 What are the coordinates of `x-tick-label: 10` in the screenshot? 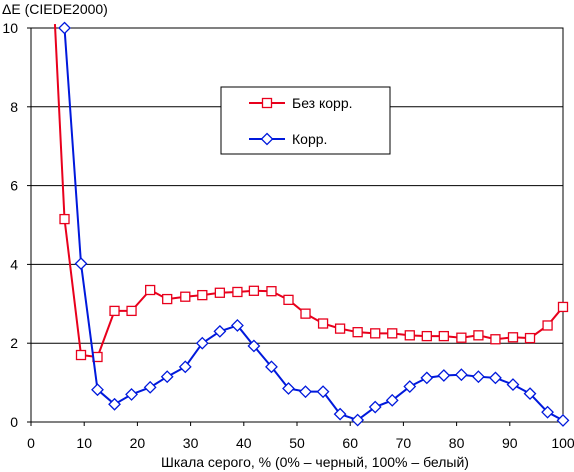 It's located at (84, 443).